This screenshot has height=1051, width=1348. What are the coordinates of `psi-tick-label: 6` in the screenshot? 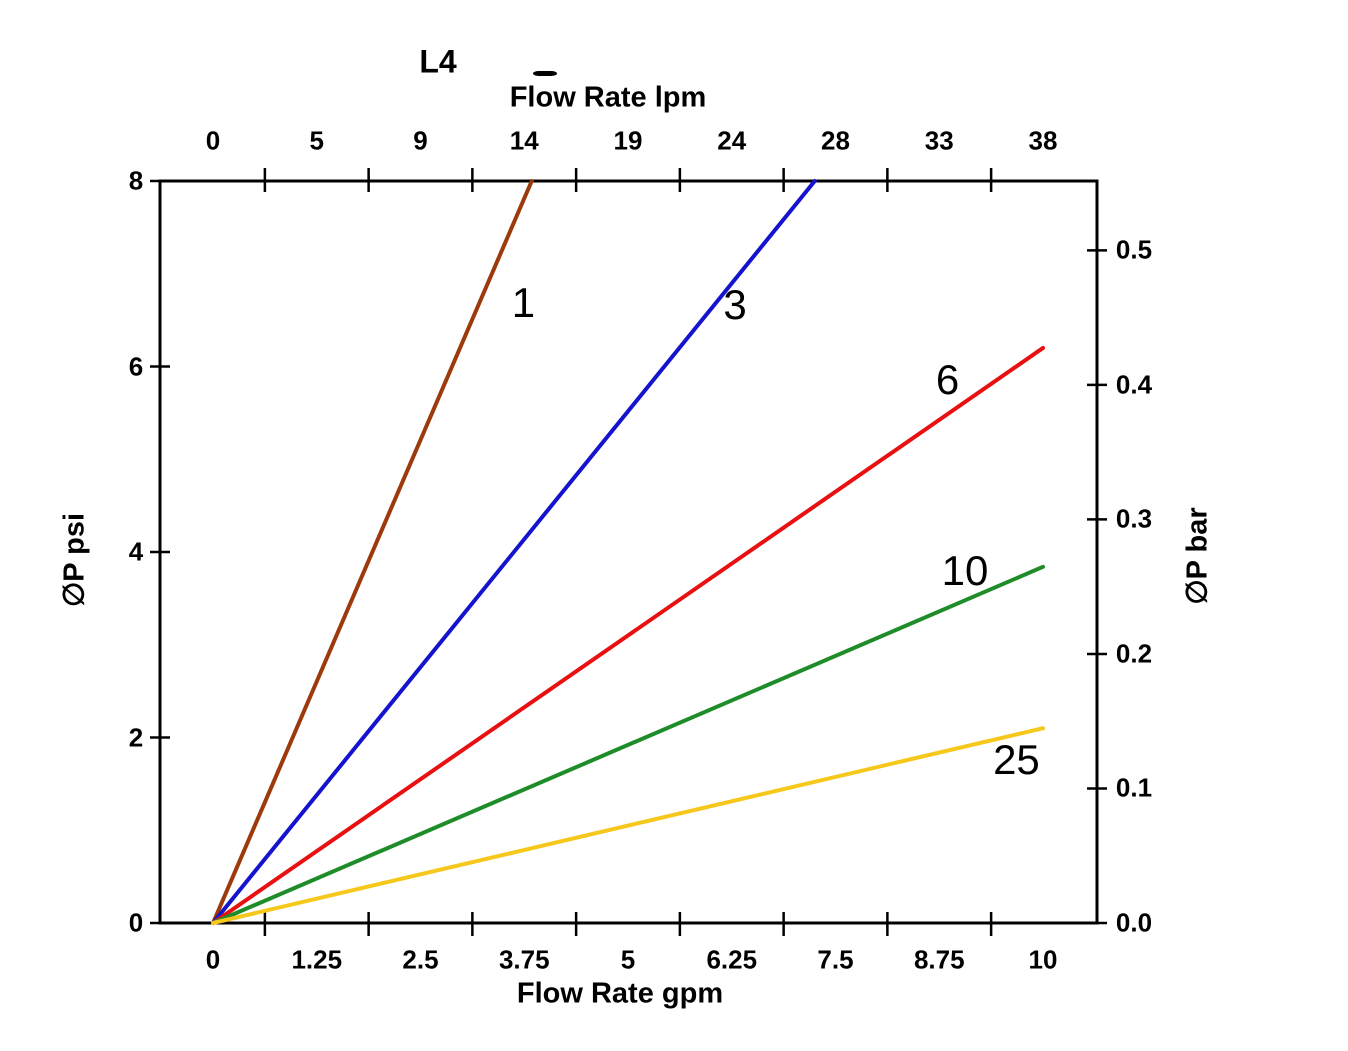 It's located at (136, 366).